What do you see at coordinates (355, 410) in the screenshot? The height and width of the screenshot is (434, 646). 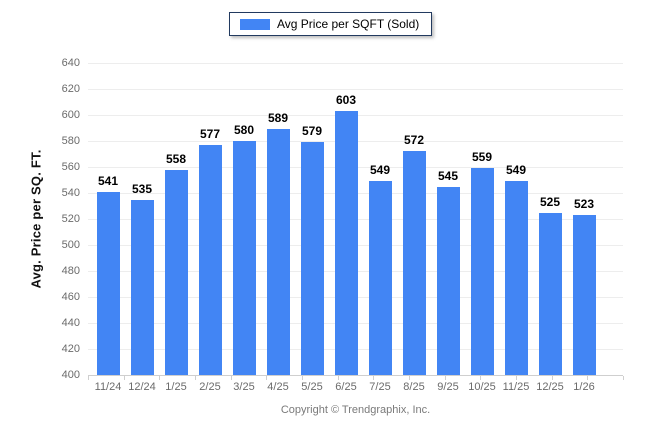 I see `copyright-text: Copyright © Trendgraphix, Inc.` at bounding box center [355, 410].